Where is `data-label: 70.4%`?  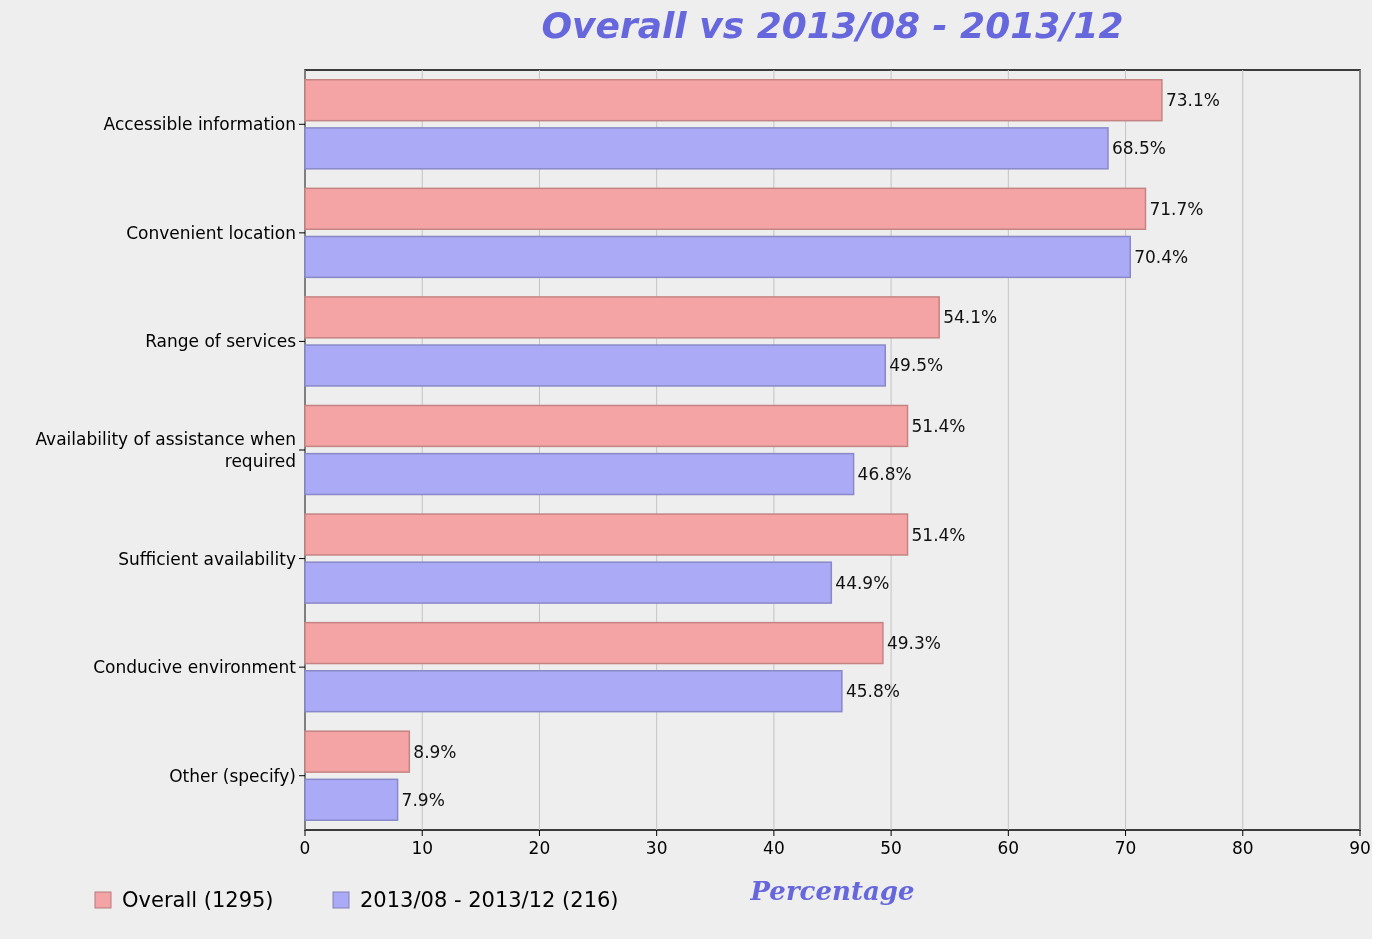
data-label: 70.4% is located at coordinates (1161, 256).